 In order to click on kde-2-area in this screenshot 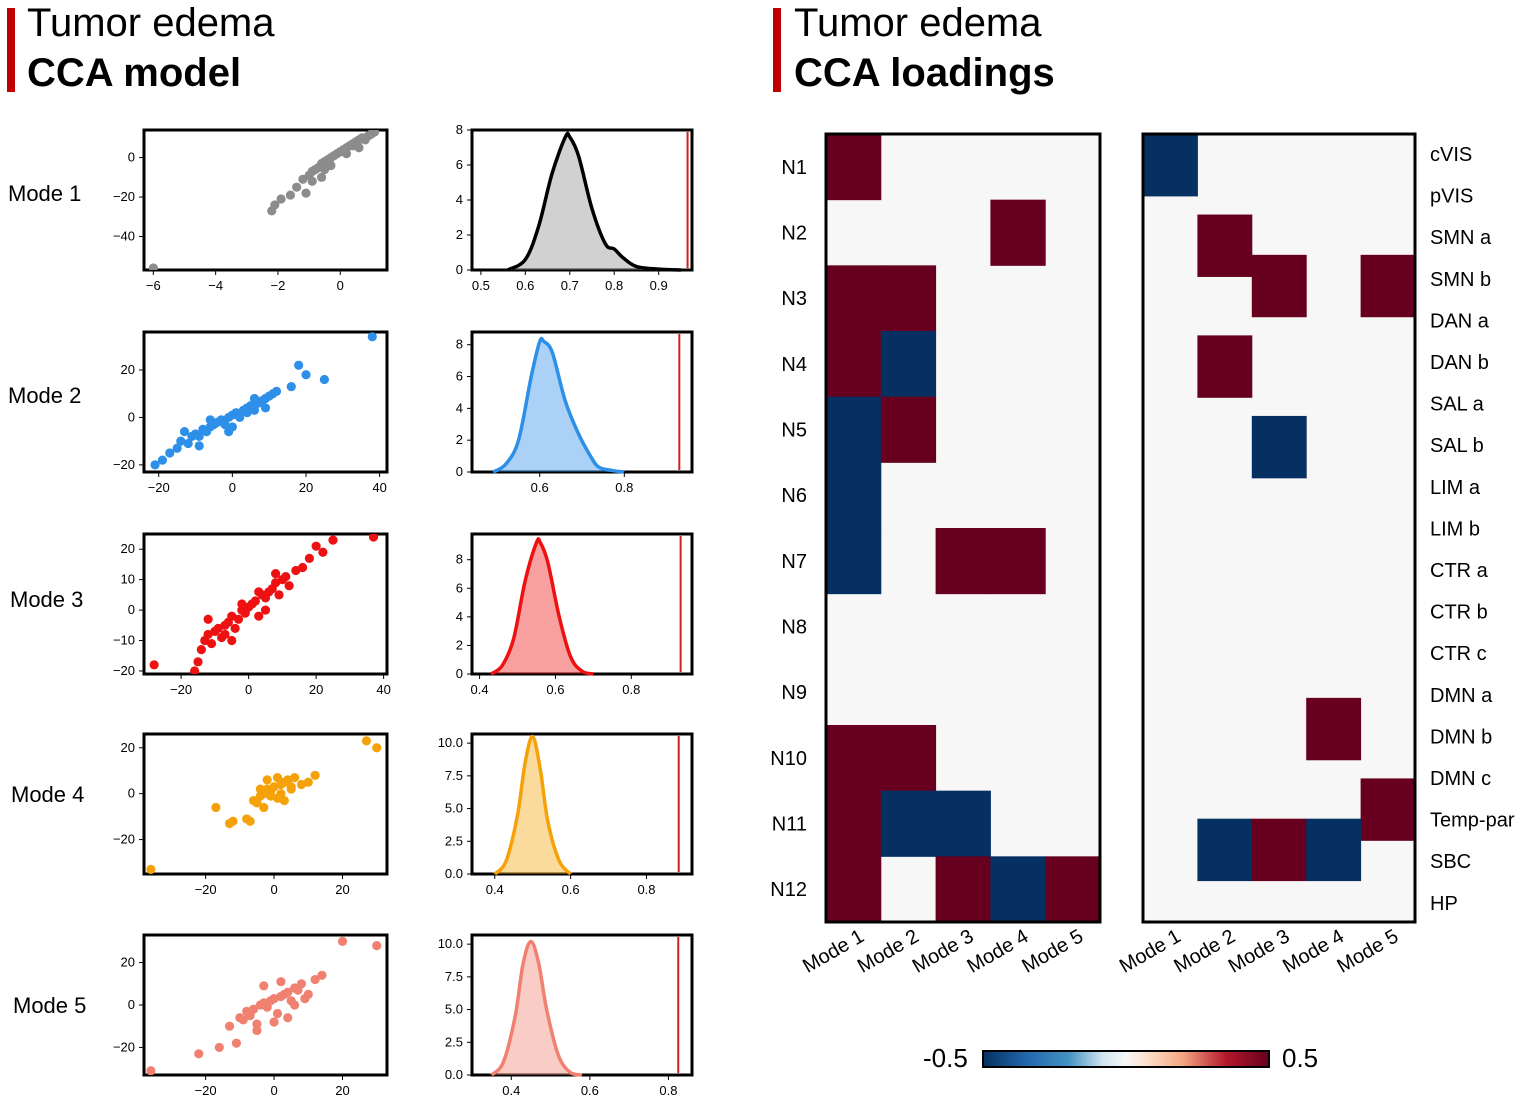, I will do `click(559, 405)`.